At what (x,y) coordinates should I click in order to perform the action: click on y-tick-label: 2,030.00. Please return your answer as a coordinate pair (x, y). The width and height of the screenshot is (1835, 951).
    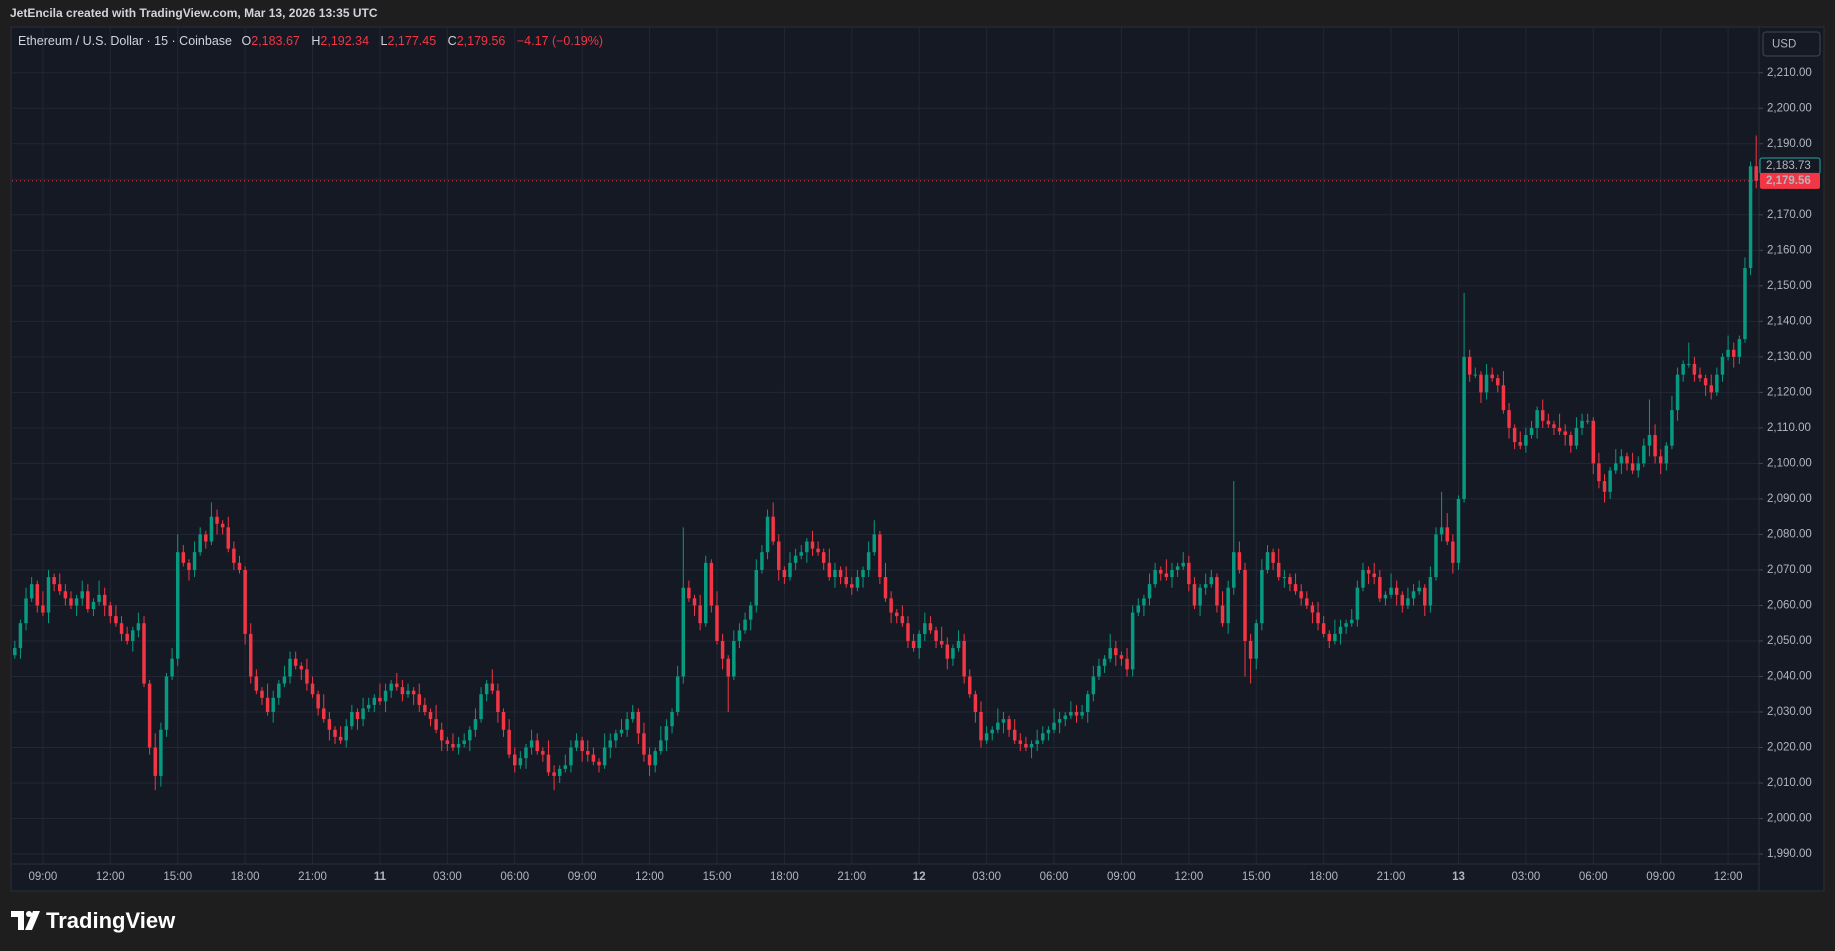
    Looking at the image, I should click on (1789, 712).